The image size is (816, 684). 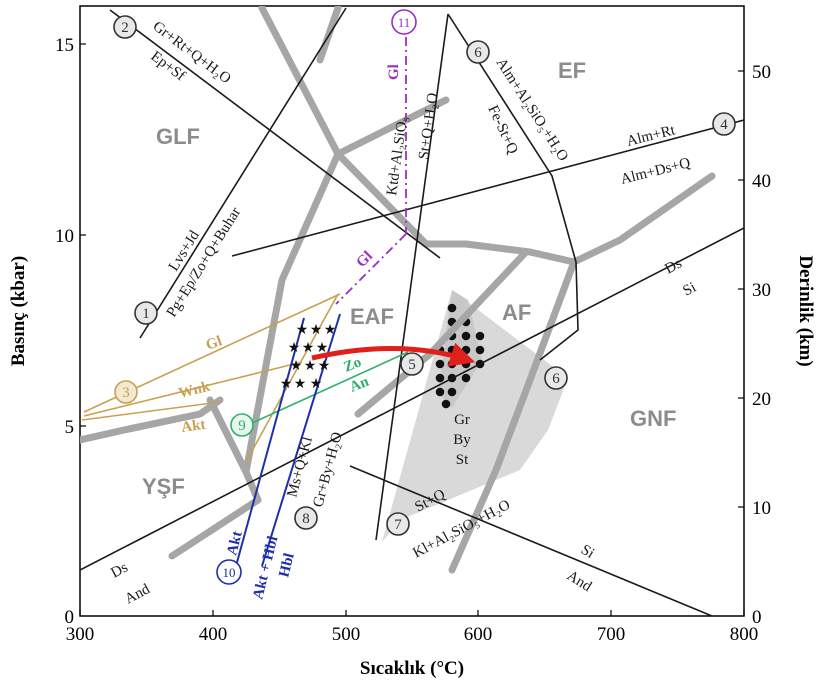 I want to click on facies-af: AF, so click(x=516, y=312).